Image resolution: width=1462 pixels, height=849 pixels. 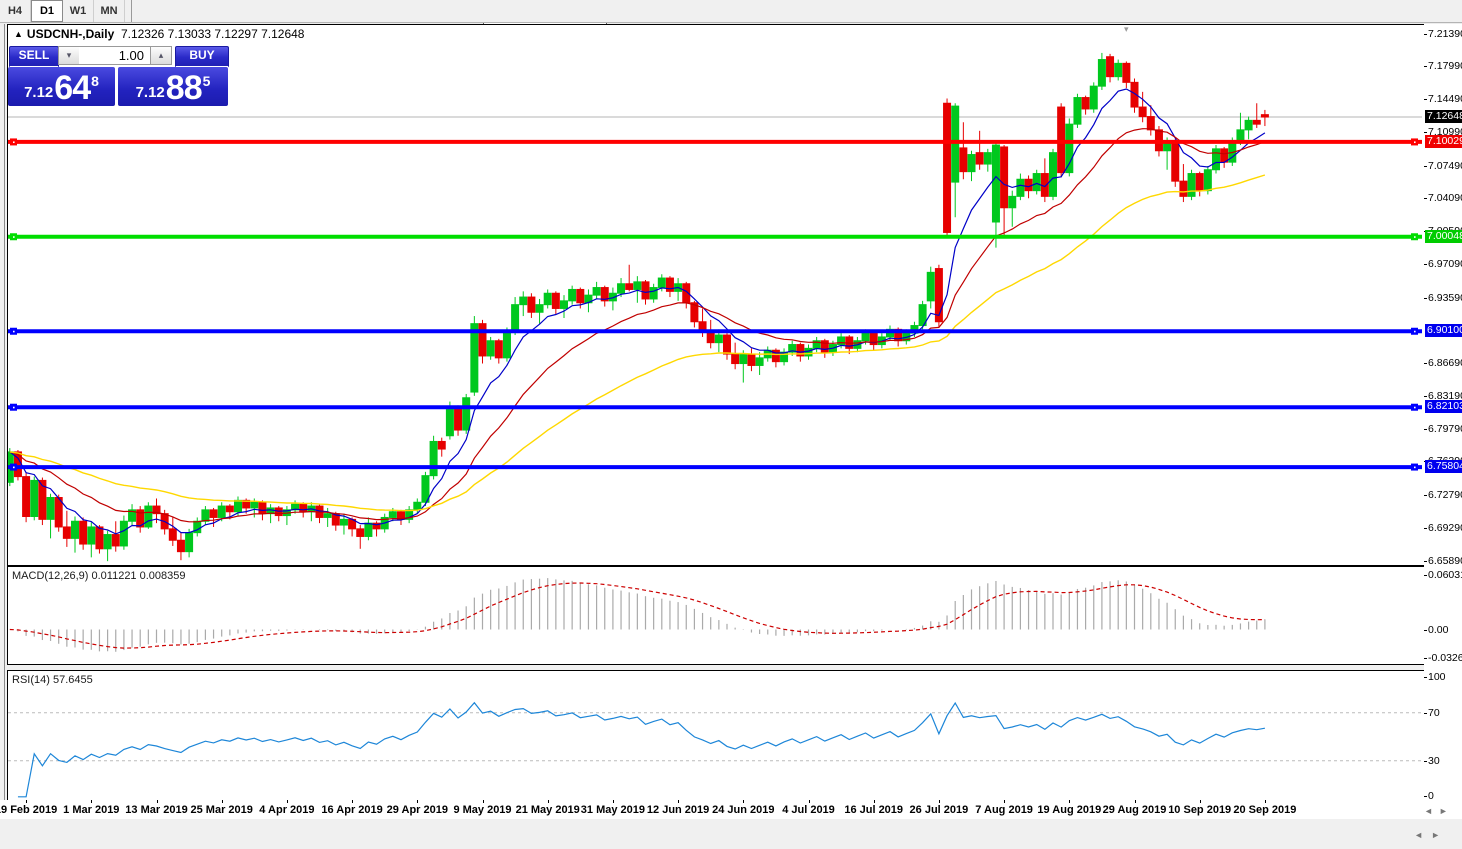 I want to click on rsi-chart, so click(x=715, y=734).